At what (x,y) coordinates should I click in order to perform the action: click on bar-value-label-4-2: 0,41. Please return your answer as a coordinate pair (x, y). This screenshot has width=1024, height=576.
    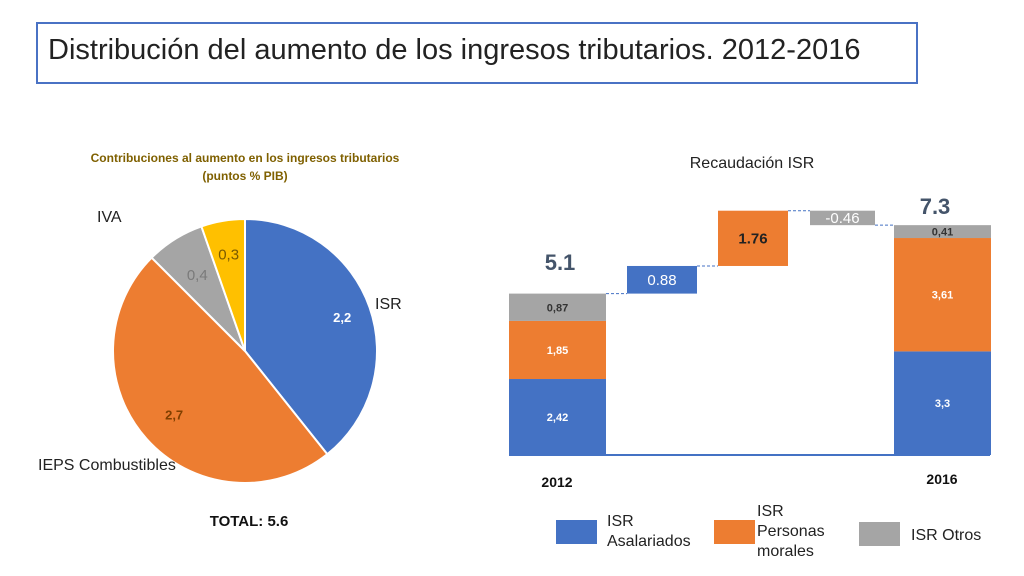
    Looking at the image, I should click on (942, 233).